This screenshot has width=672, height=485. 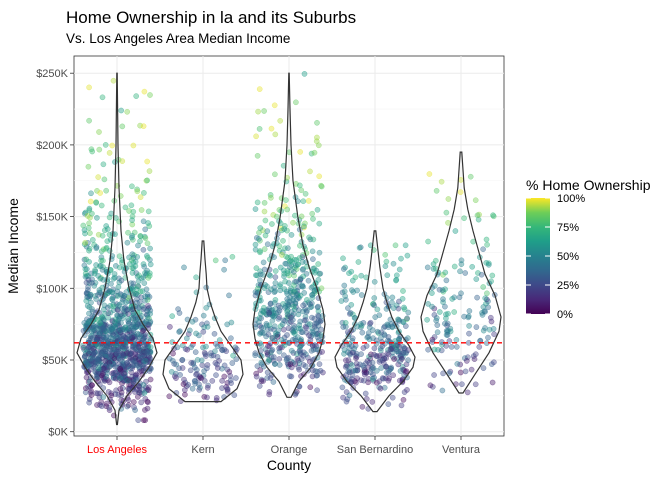 I want to click on y-tick-label: $250K, so click(x=52, y=74).